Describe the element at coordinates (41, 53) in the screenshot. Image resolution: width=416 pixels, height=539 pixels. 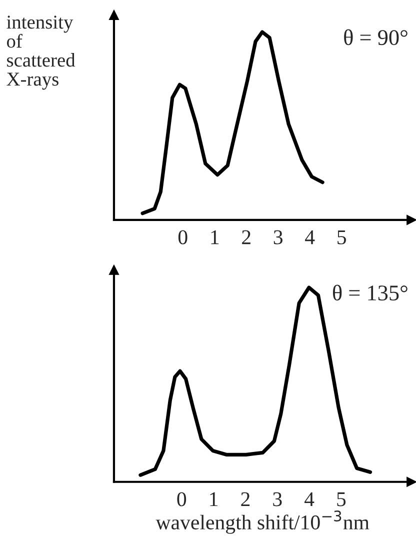
I see `y-axis-title: intensity of scattered X-rays` at that location.